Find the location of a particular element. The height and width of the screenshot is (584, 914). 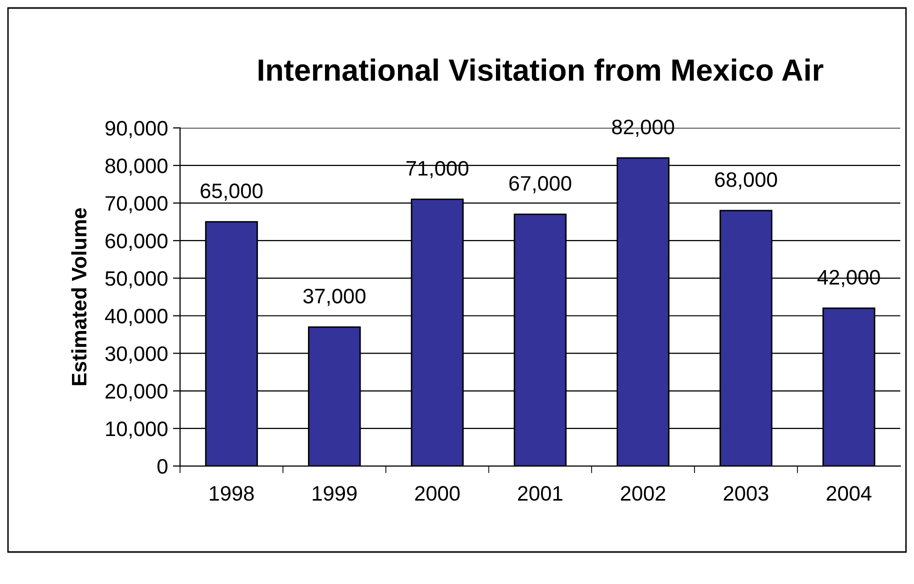

x-tick-label: 2001 is located at coordinates (540, 493).